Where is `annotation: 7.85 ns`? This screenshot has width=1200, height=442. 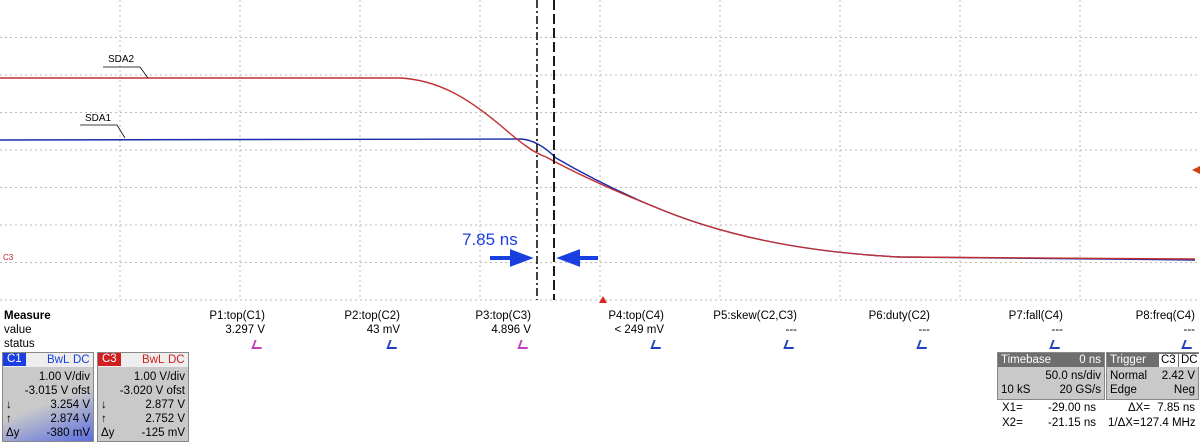
annotation: 7.85 ns is located at coordinates (490, 239).